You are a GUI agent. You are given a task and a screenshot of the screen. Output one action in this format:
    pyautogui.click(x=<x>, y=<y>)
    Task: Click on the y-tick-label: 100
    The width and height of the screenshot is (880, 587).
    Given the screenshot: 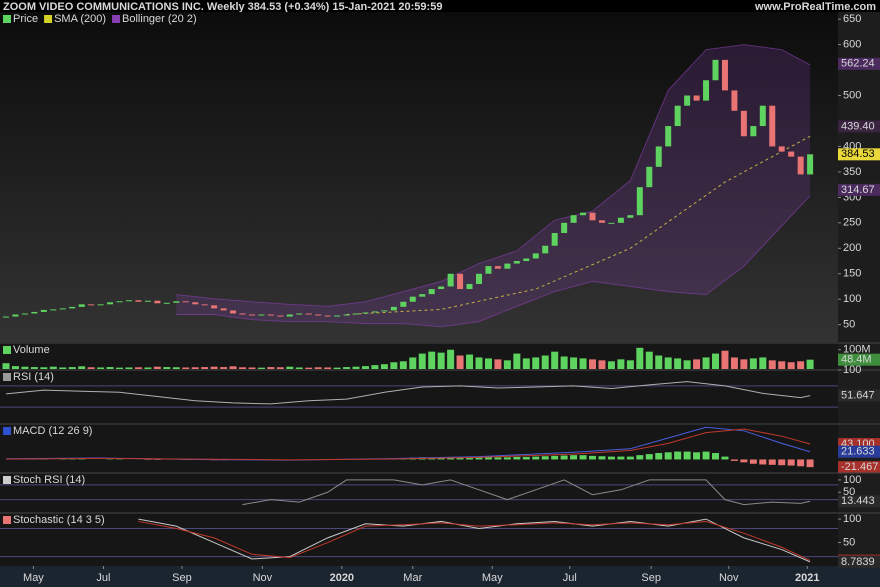 What is the action you would take?
    pyautogui.click(x=852, y=480)
    